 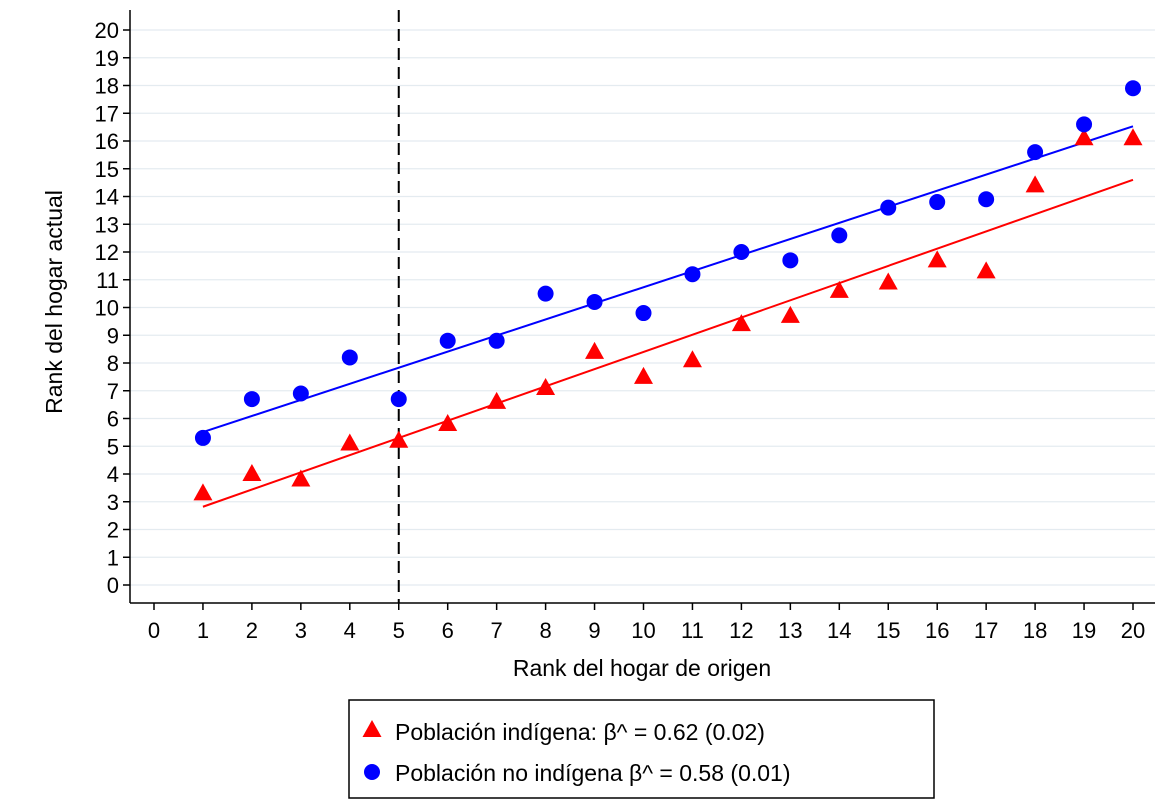 What do you see at coordinates (113, 391) in the screenshot?
I see `y-tick-label-7: 7` at bounding box center [113, 391].